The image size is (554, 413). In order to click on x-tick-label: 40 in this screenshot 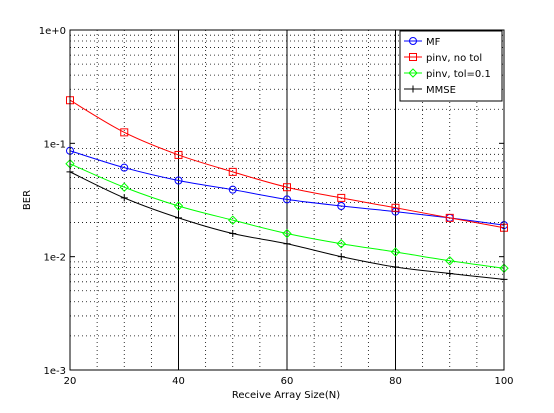, I will do `click(178, 381)`.